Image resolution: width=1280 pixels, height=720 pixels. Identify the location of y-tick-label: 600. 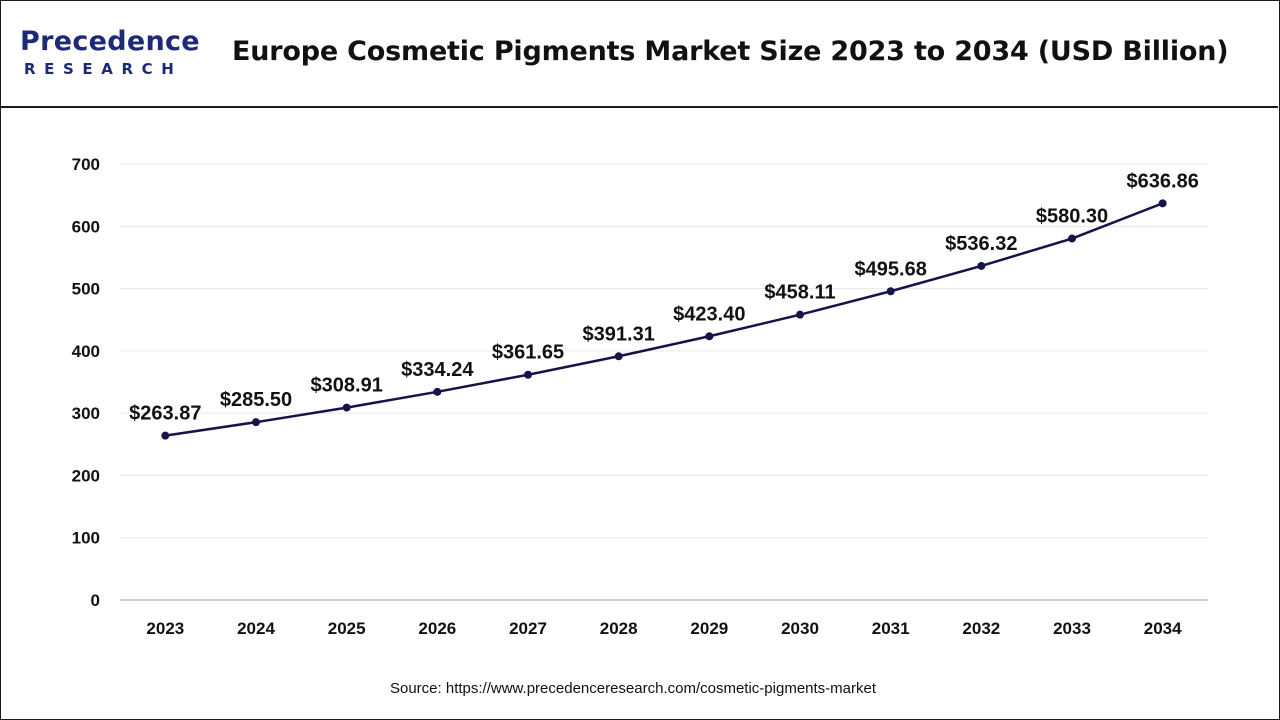
(86, 226).